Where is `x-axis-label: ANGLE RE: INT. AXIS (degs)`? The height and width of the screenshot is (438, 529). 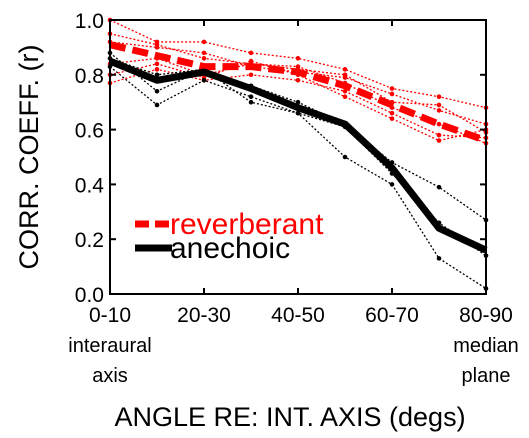
x-axis-label: ANGLE RE: INT. AXIS (degs) is located at coordinates (289, 417).